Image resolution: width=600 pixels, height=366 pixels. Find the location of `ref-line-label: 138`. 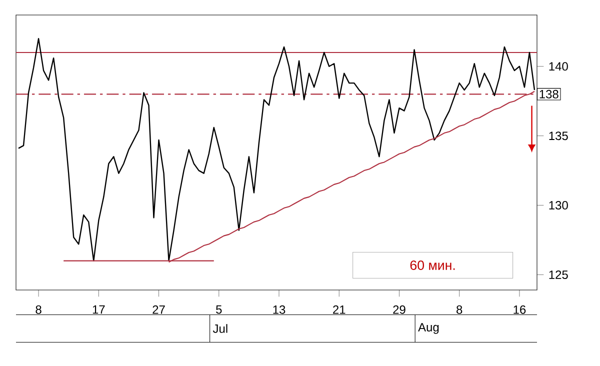

ref-line-label: 138 is located at coordinates (549, 94).